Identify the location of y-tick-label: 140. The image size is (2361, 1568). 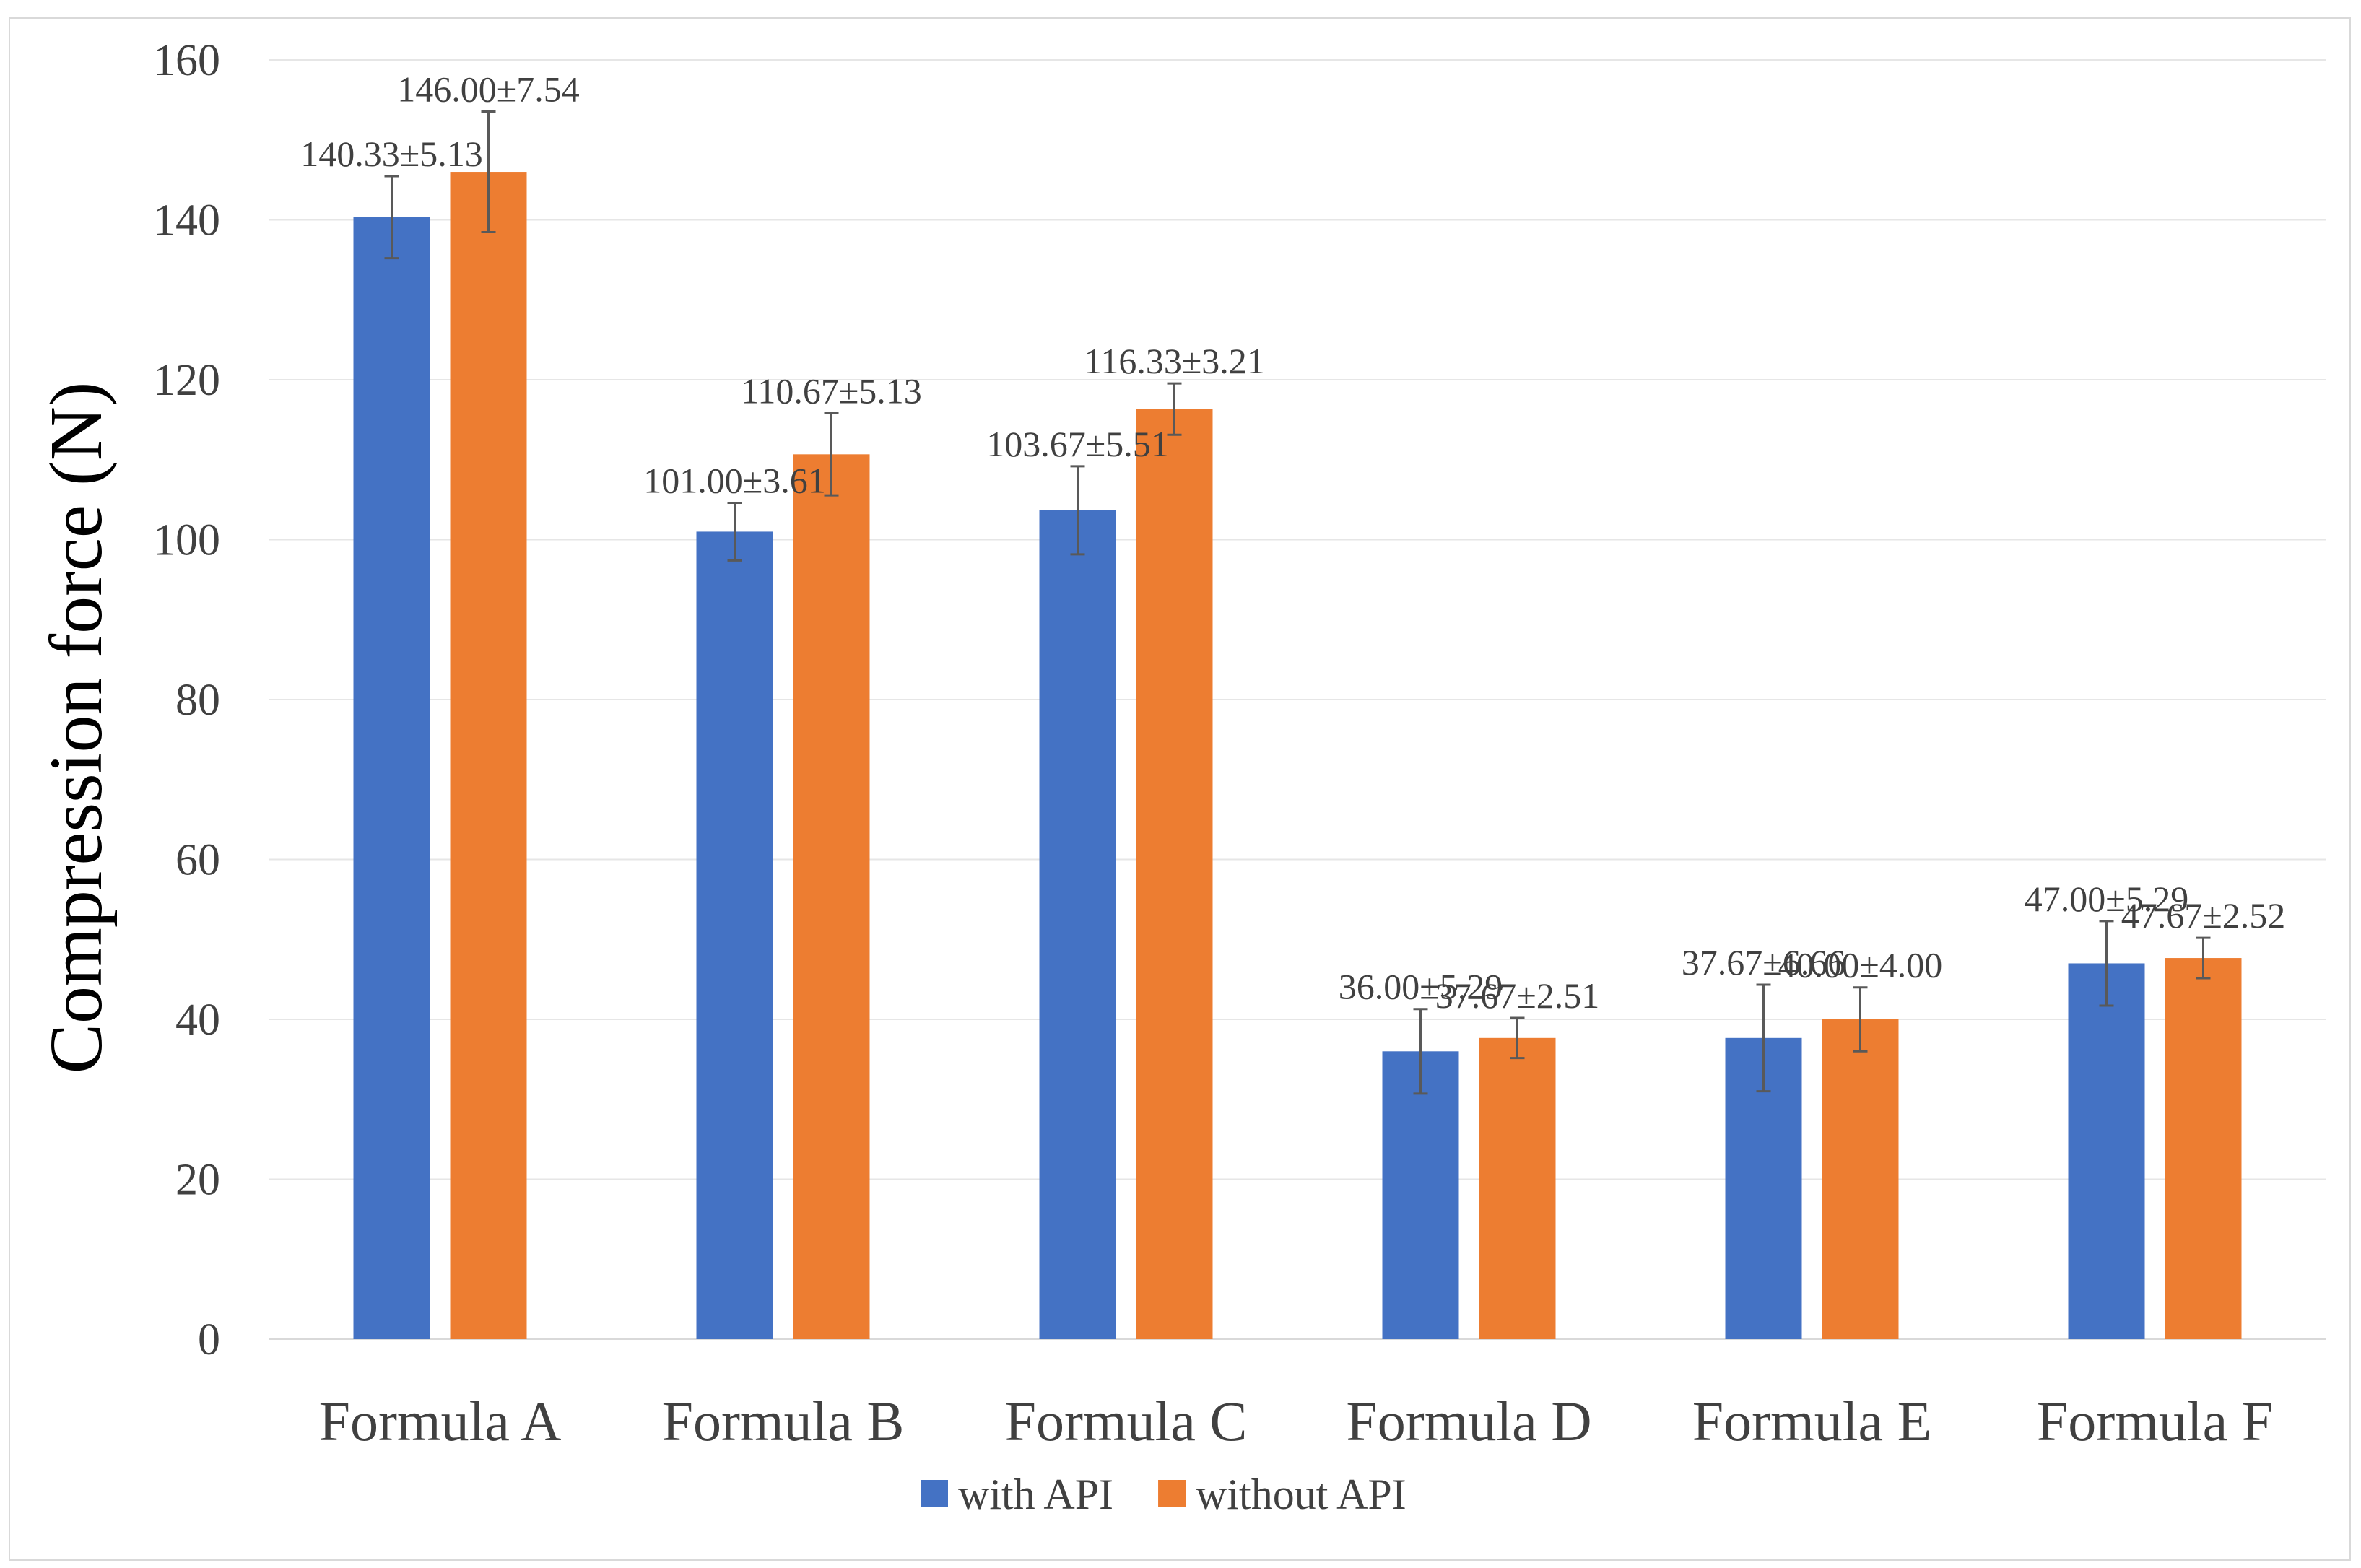
(186, 220).